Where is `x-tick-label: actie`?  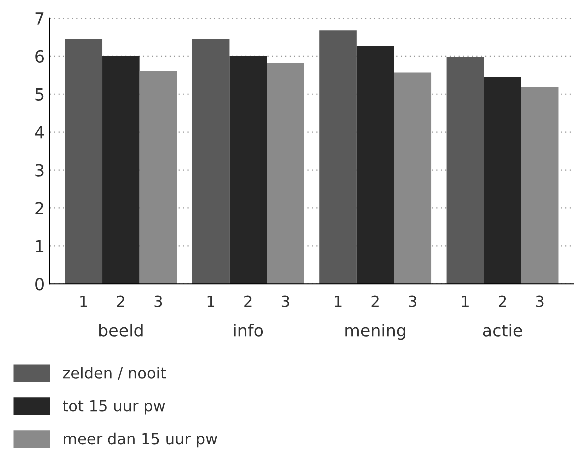 x-tick-label: actie is located at coordinates (502, 330).